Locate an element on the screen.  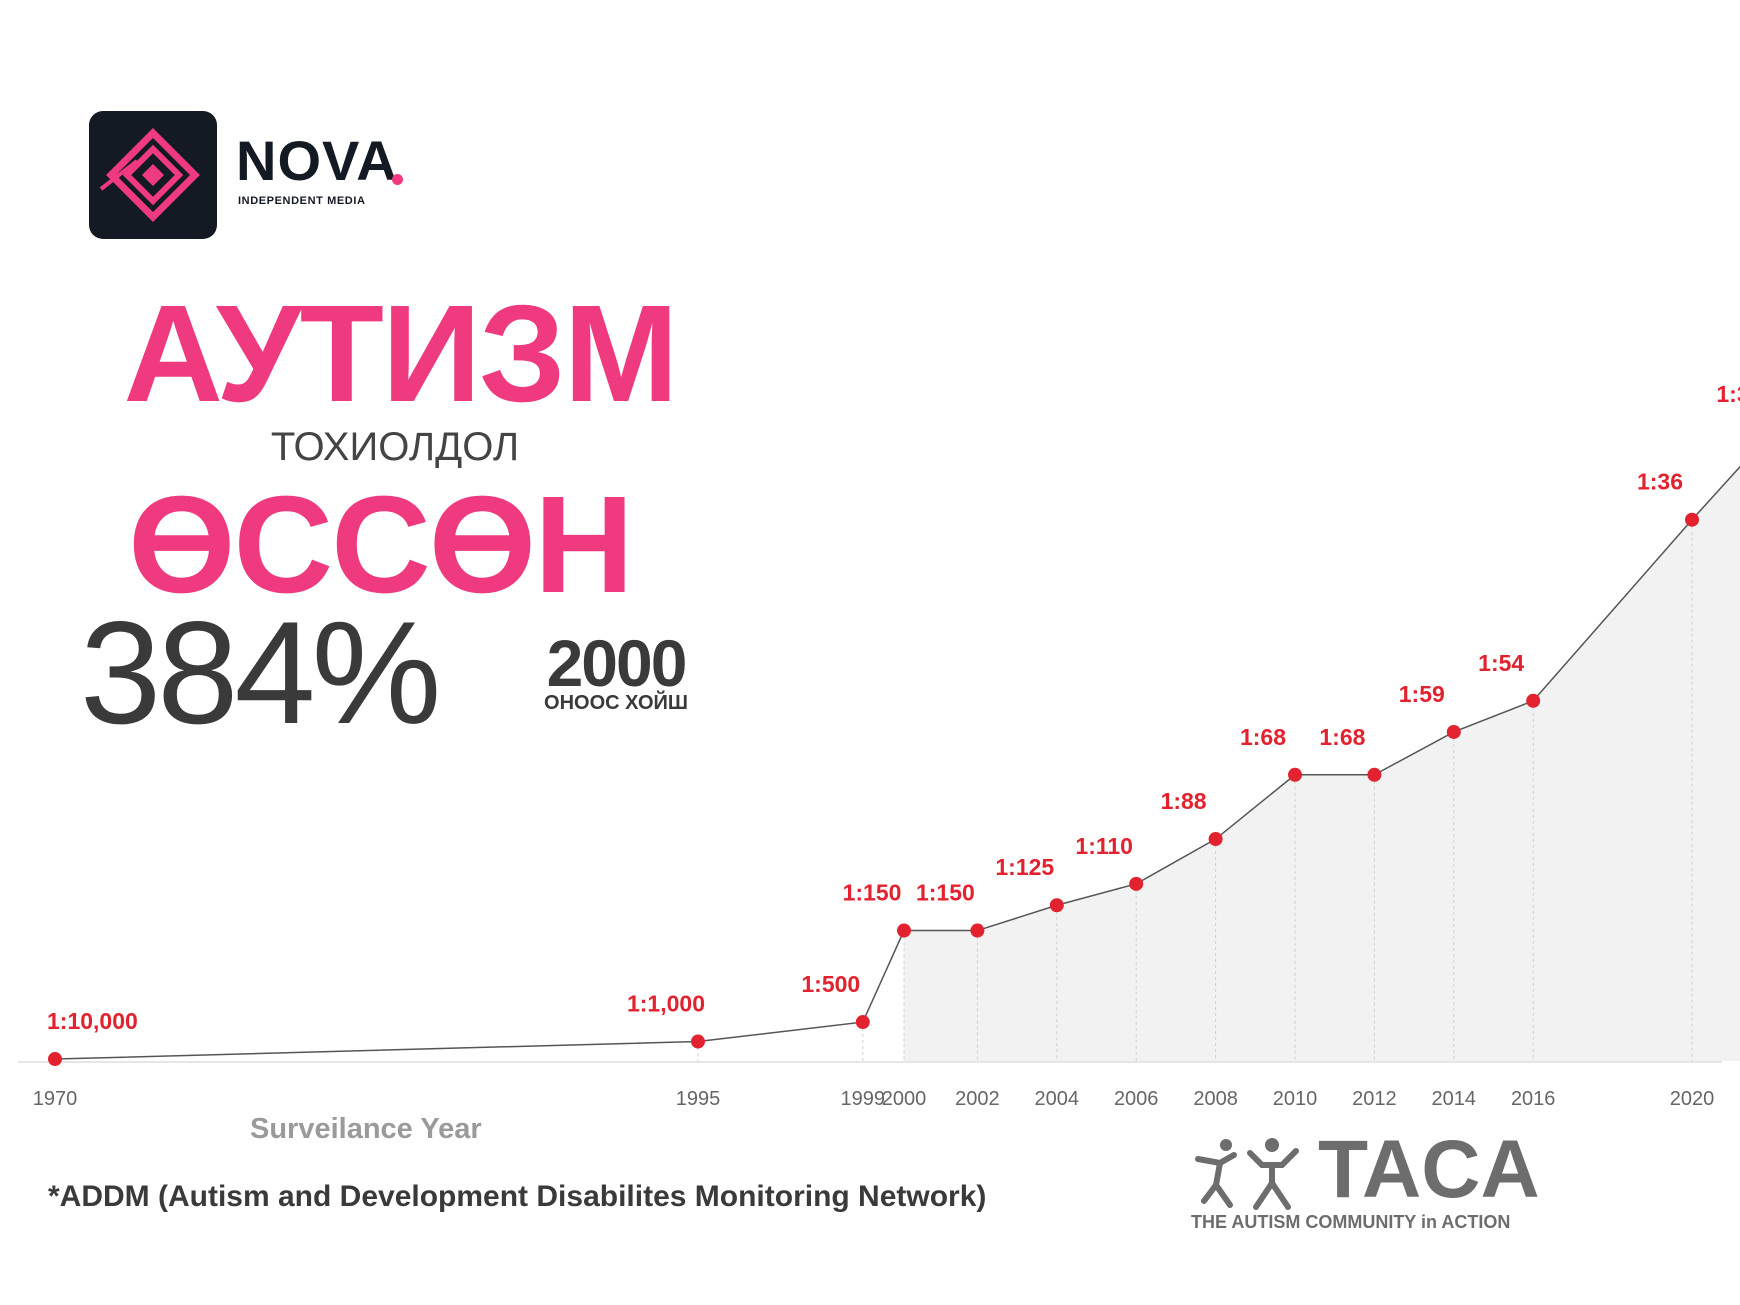
data-label: 1:125 is located at coordinates (1024, 867).